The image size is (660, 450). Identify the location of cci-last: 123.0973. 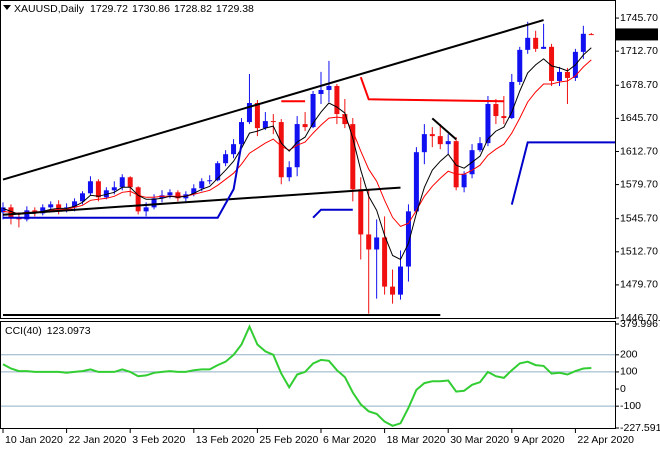
(69, 331).